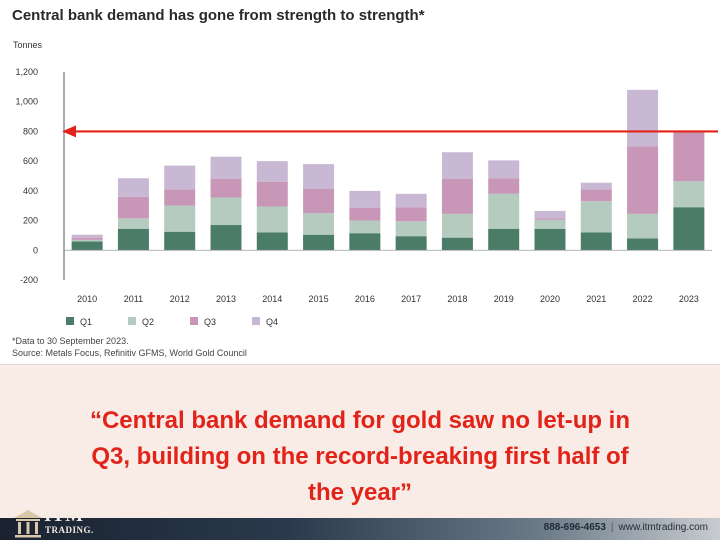  Describe the element at coordinates (132, 321) in the screenshot. I see `legend-swatch-q2` at that location.